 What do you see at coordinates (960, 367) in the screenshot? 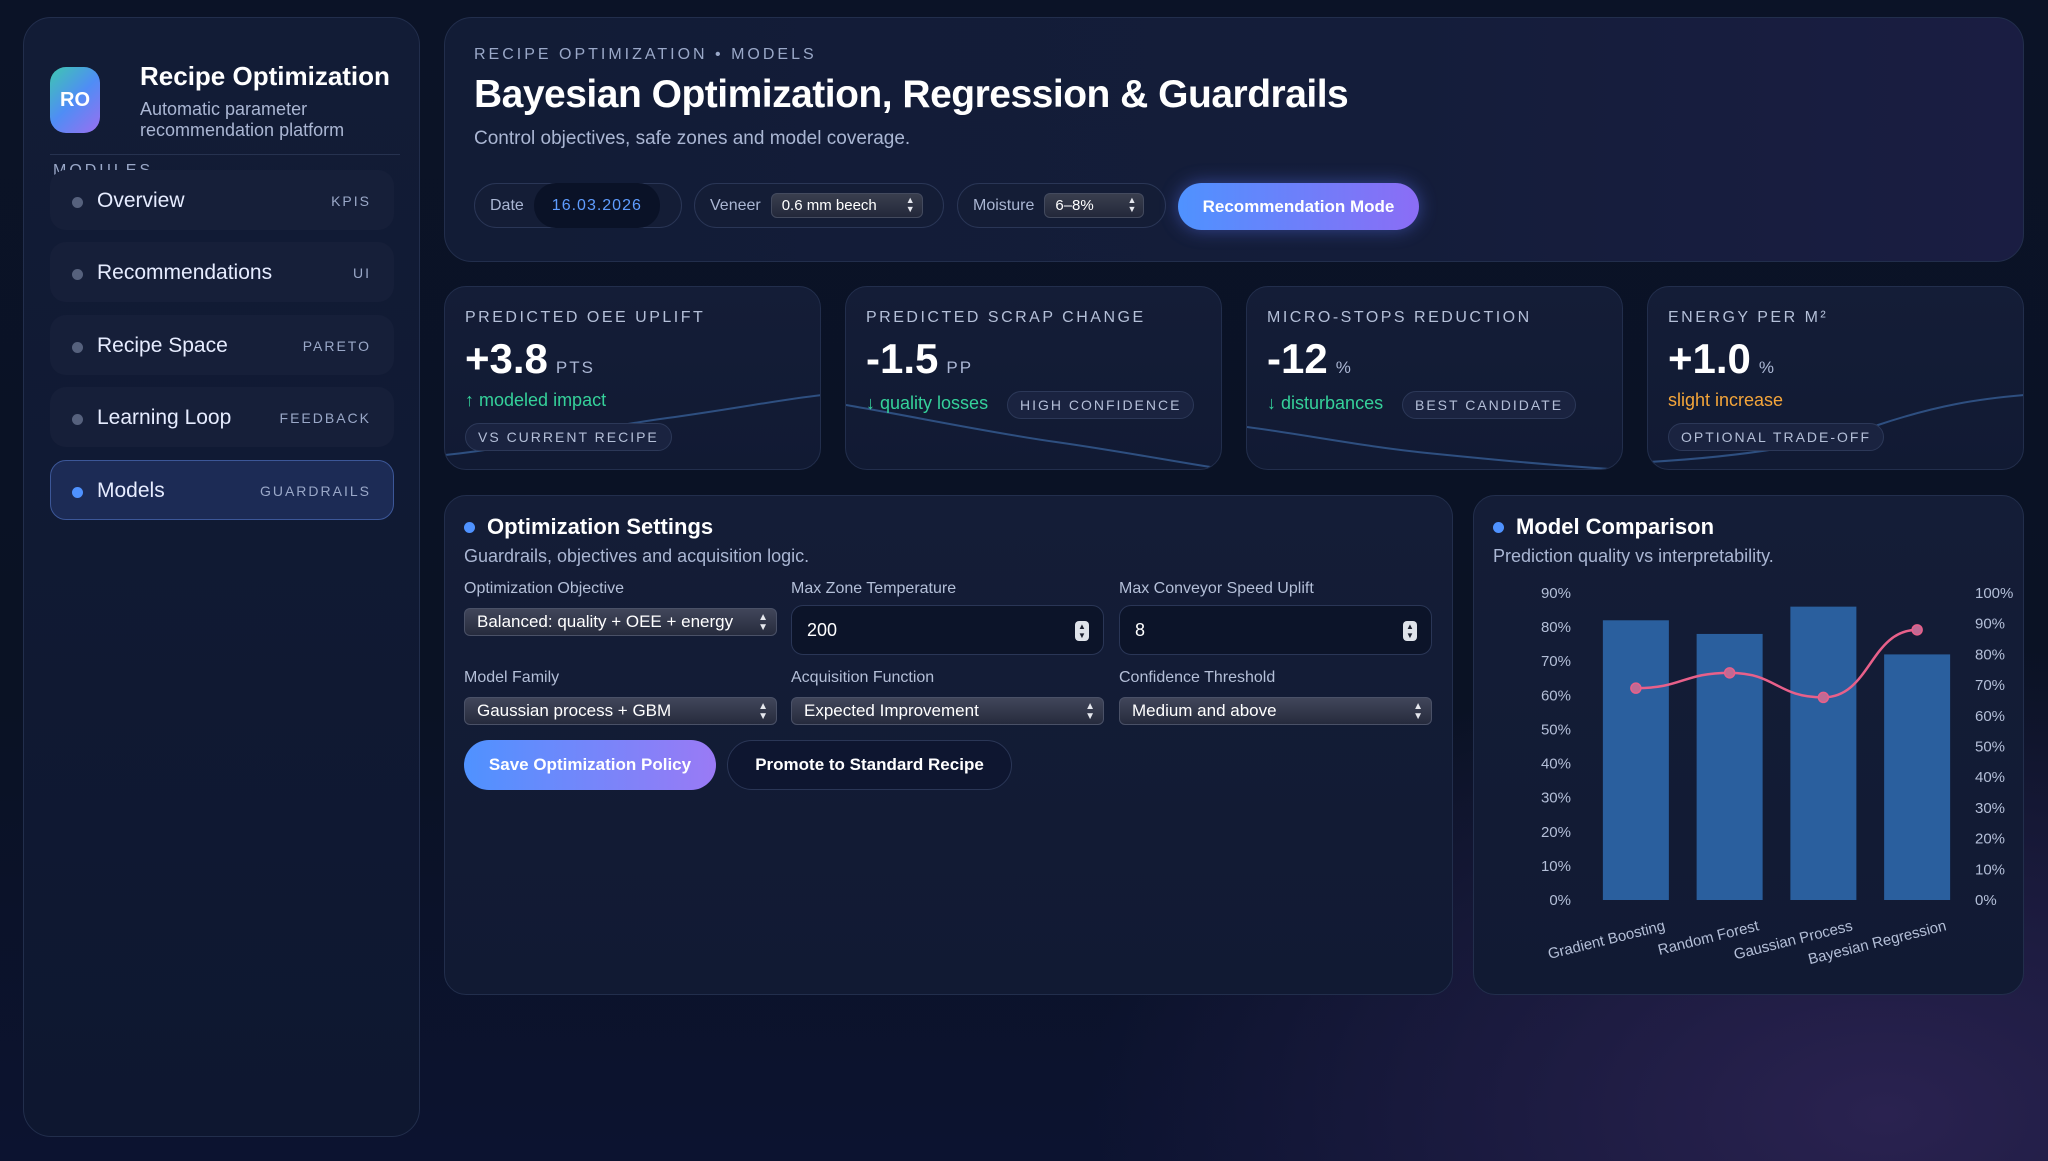
I see `kpi-unit: PP` at bounding box center [960, 367].